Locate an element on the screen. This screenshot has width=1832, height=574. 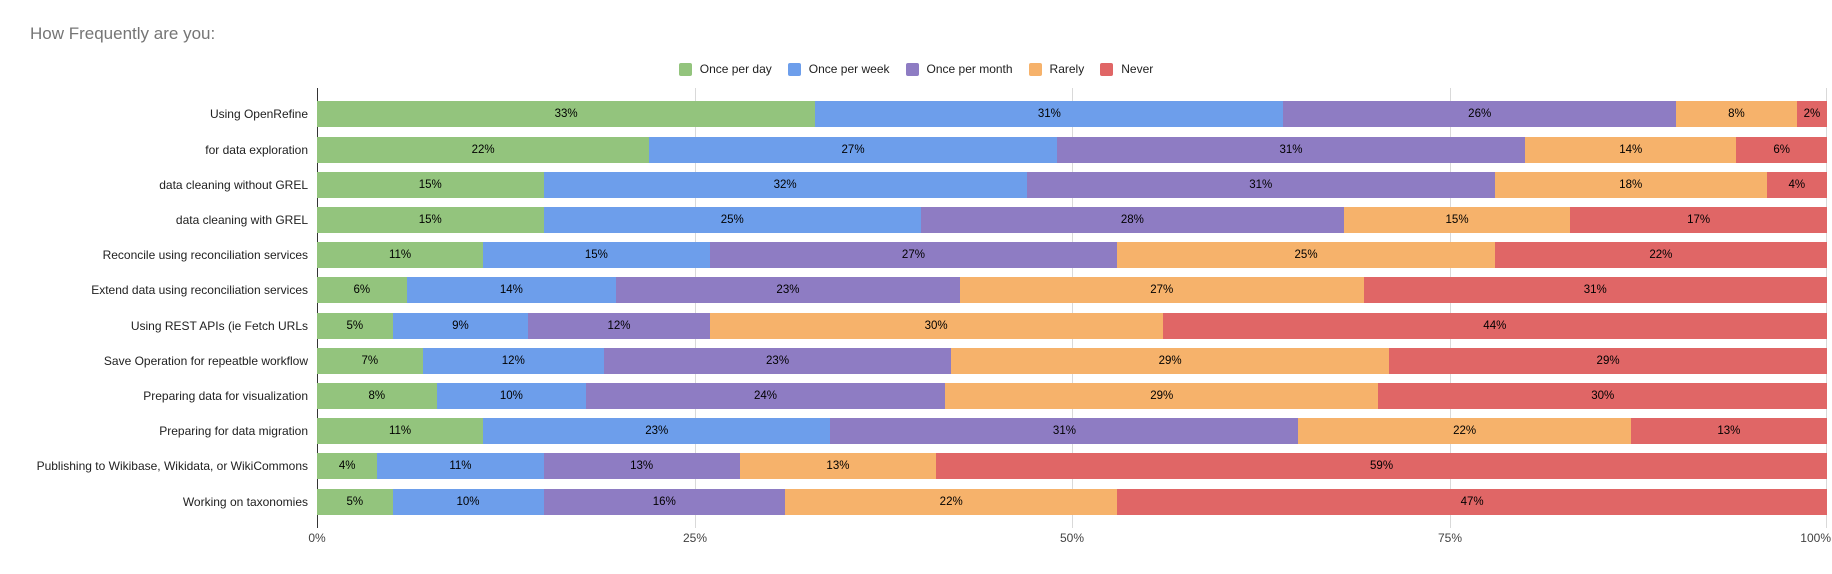
bar-segment-once-per-month: 12% is located at coordinates (619, 325).